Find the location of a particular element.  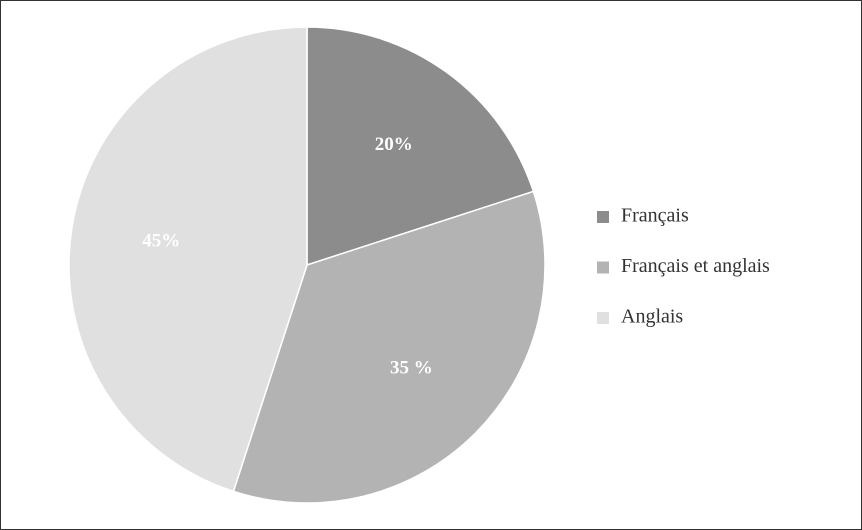

legend-label: Anglais is located at coordinates (652, 317).